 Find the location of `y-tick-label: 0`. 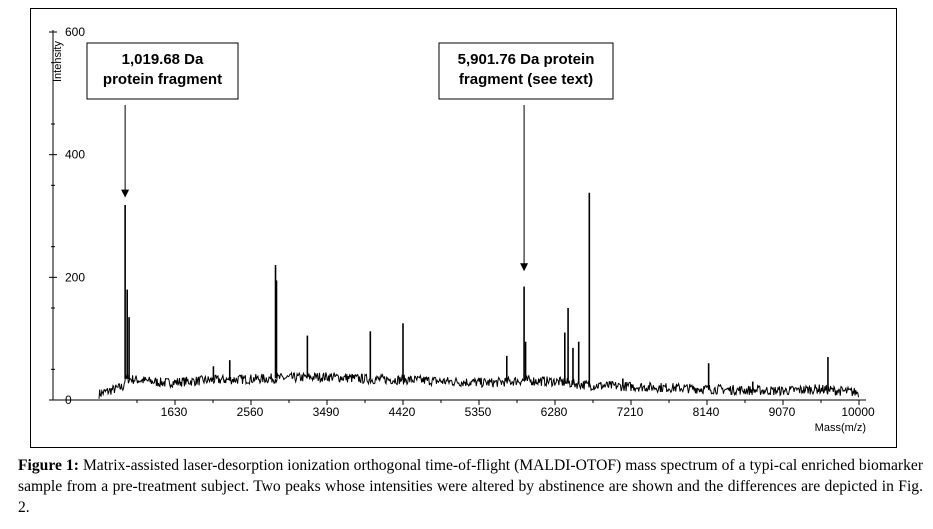

y-tick-label: 0 is located at coordinates (68, 400).